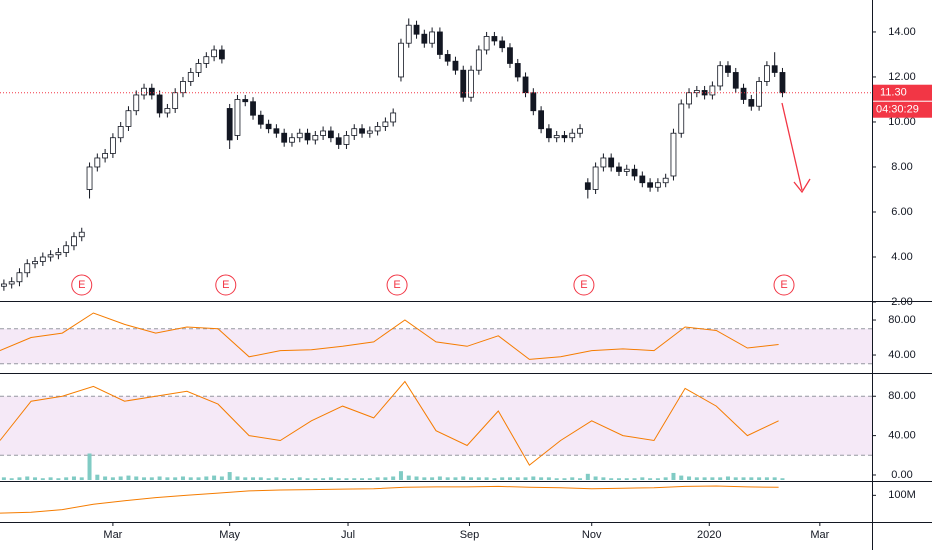 Image resolution: width=932 pixels, height=550 pixels. I want to click on y-tick-label: 4.00, so click(901, 257).